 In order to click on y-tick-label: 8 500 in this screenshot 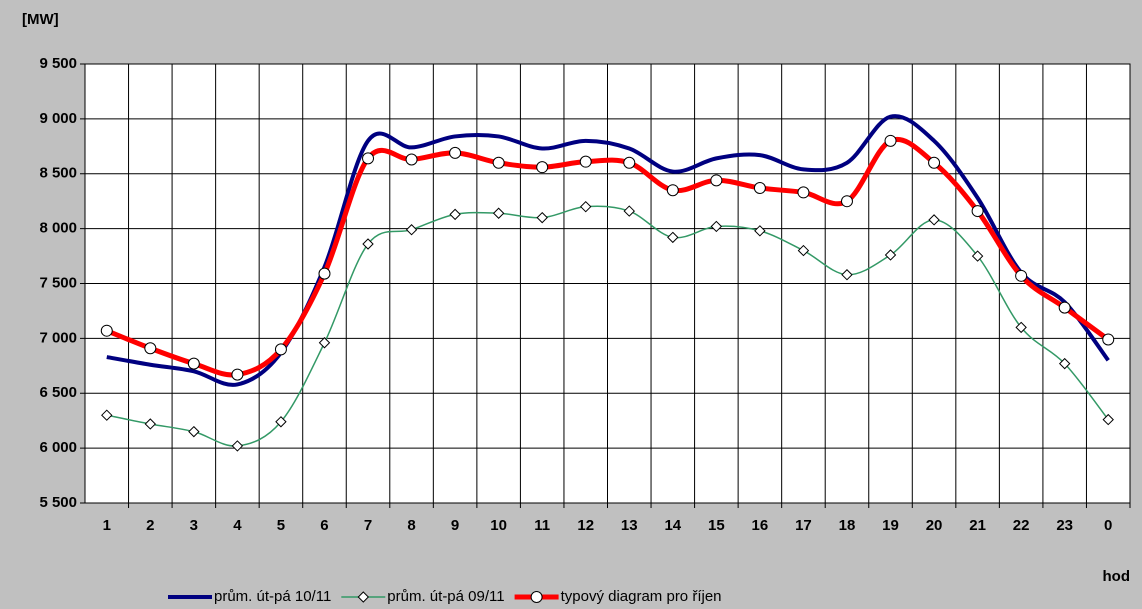, I will do `click(58, 173)`.